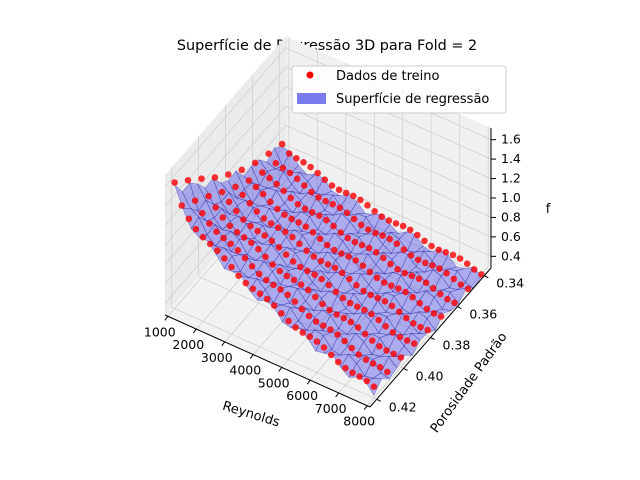  What do you see at coordinates (399, 89) in the screenshot?
I see `legend: Dados de treino Superfície de regressão` at bounding box center [399, 89].